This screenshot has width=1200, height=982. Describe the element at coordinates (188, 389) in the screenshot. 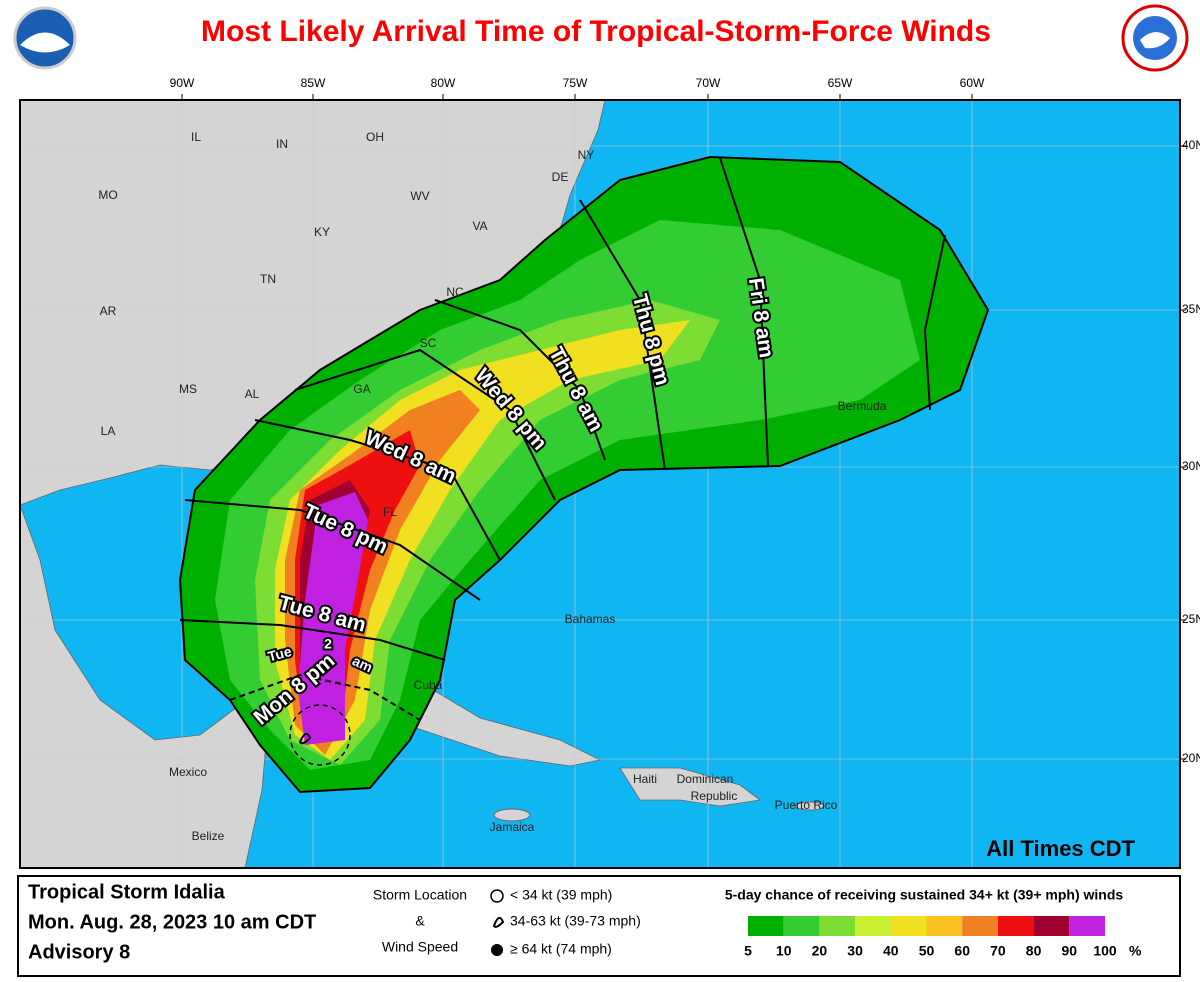

I see `place-label: MS` at that location.